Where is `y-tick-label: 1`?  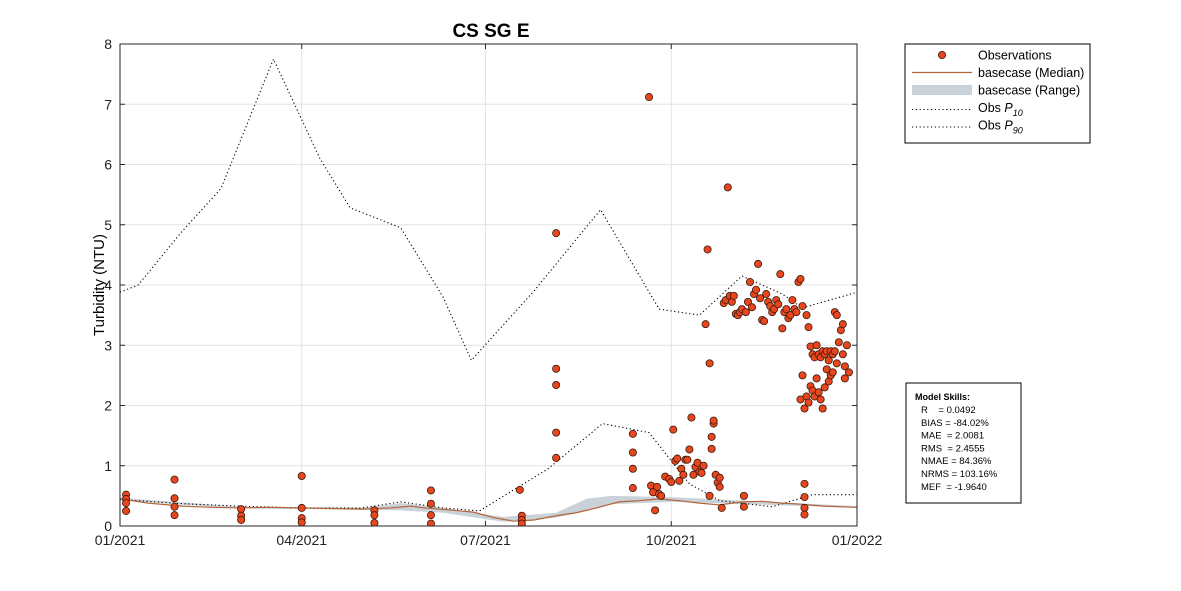
y-tick-label: 1 is located at coordinates (108, 466).